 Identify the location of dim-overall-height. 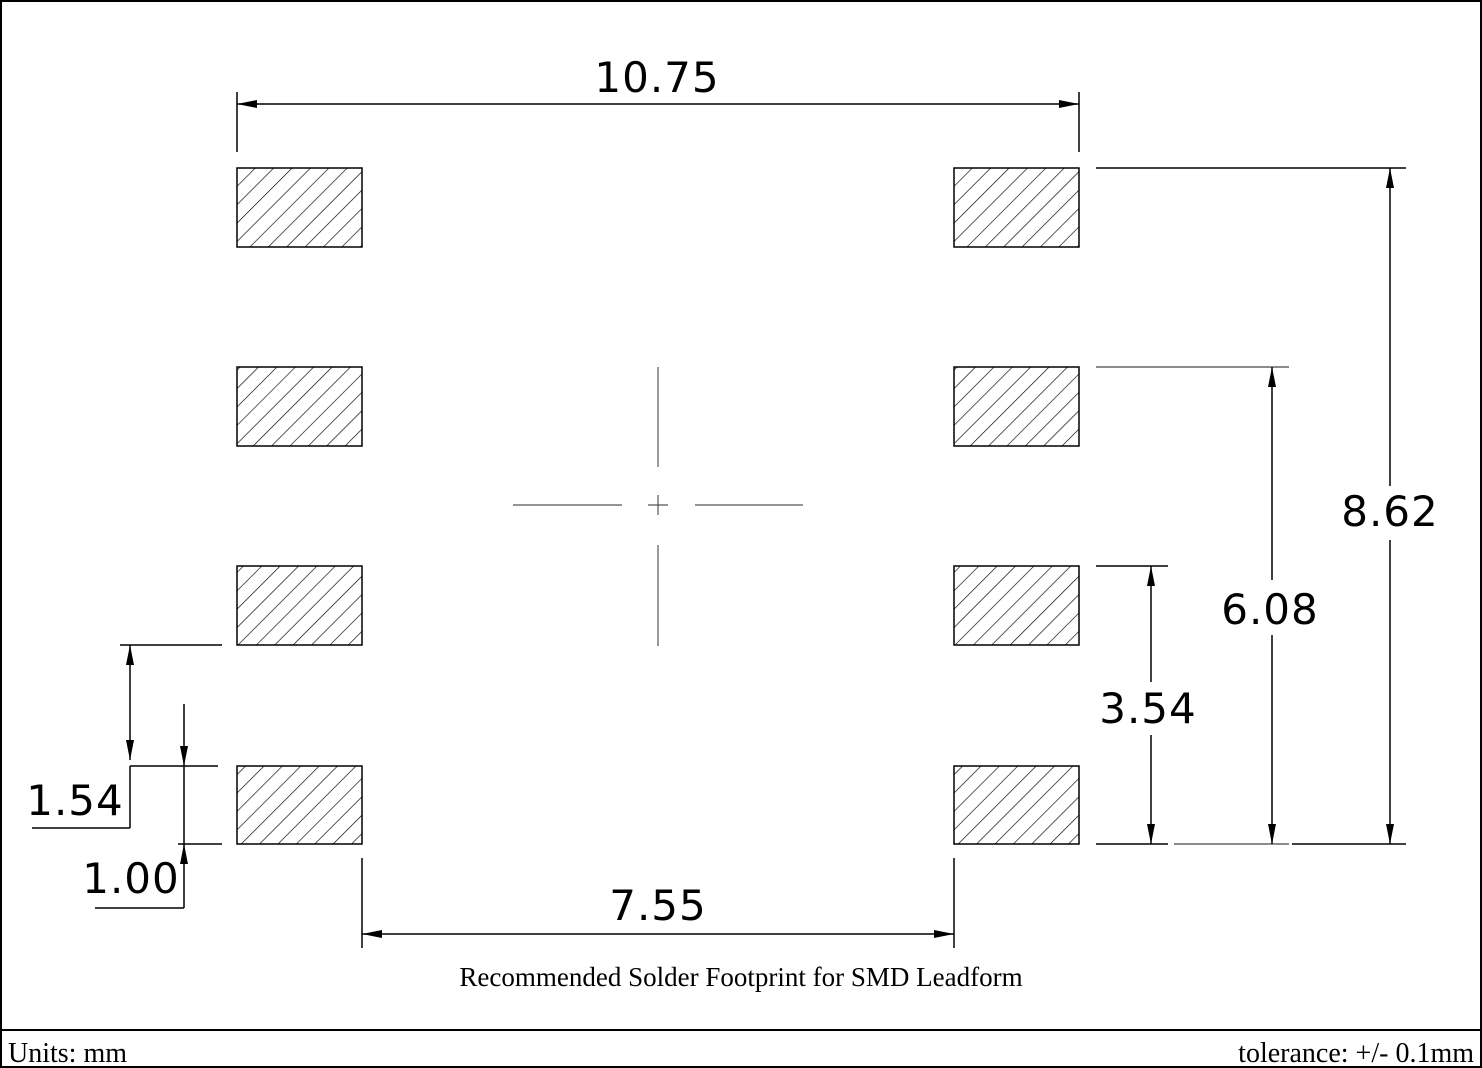
(1251, 506).